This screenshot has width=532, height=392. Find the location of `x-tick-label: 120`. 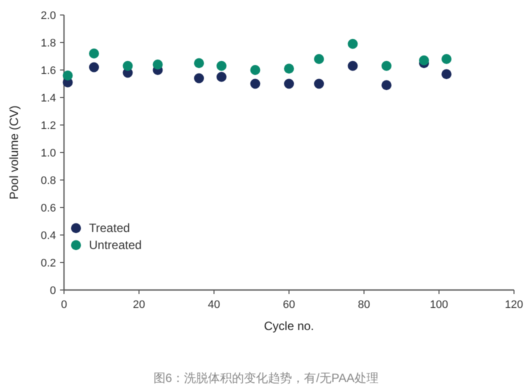

x-tick-label: 120 is located at coordinates (514, 305).